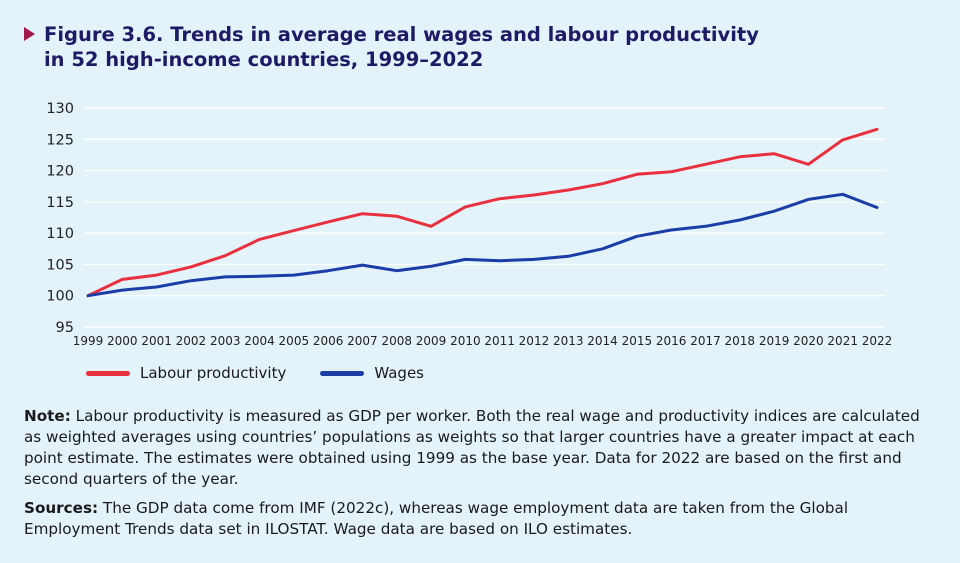 The width and height of the screenshot is (960, 563). I want to click on x-tick-2019: 2019, so click(774, 341).